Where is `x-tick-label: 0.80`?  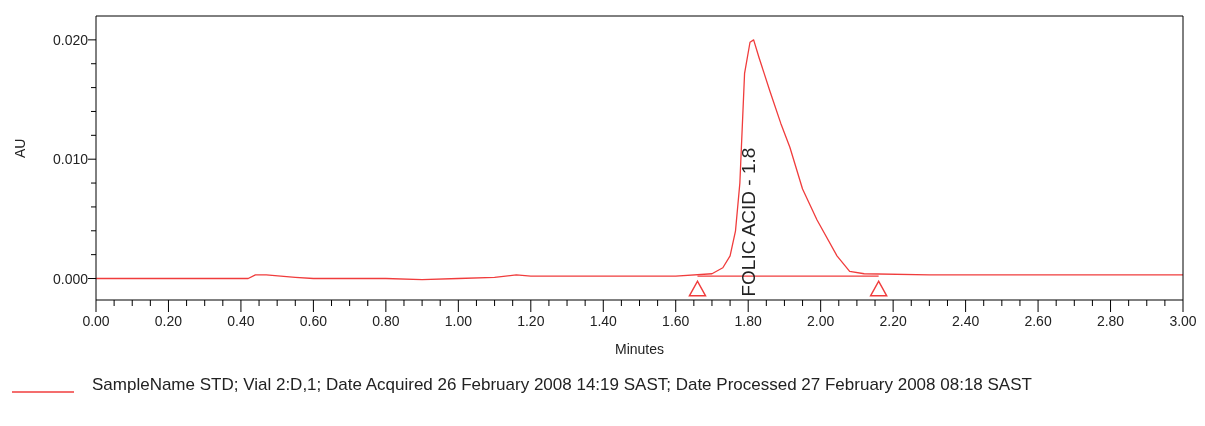 x-tick-label: 0.80 is located at coordinates (386, 321).